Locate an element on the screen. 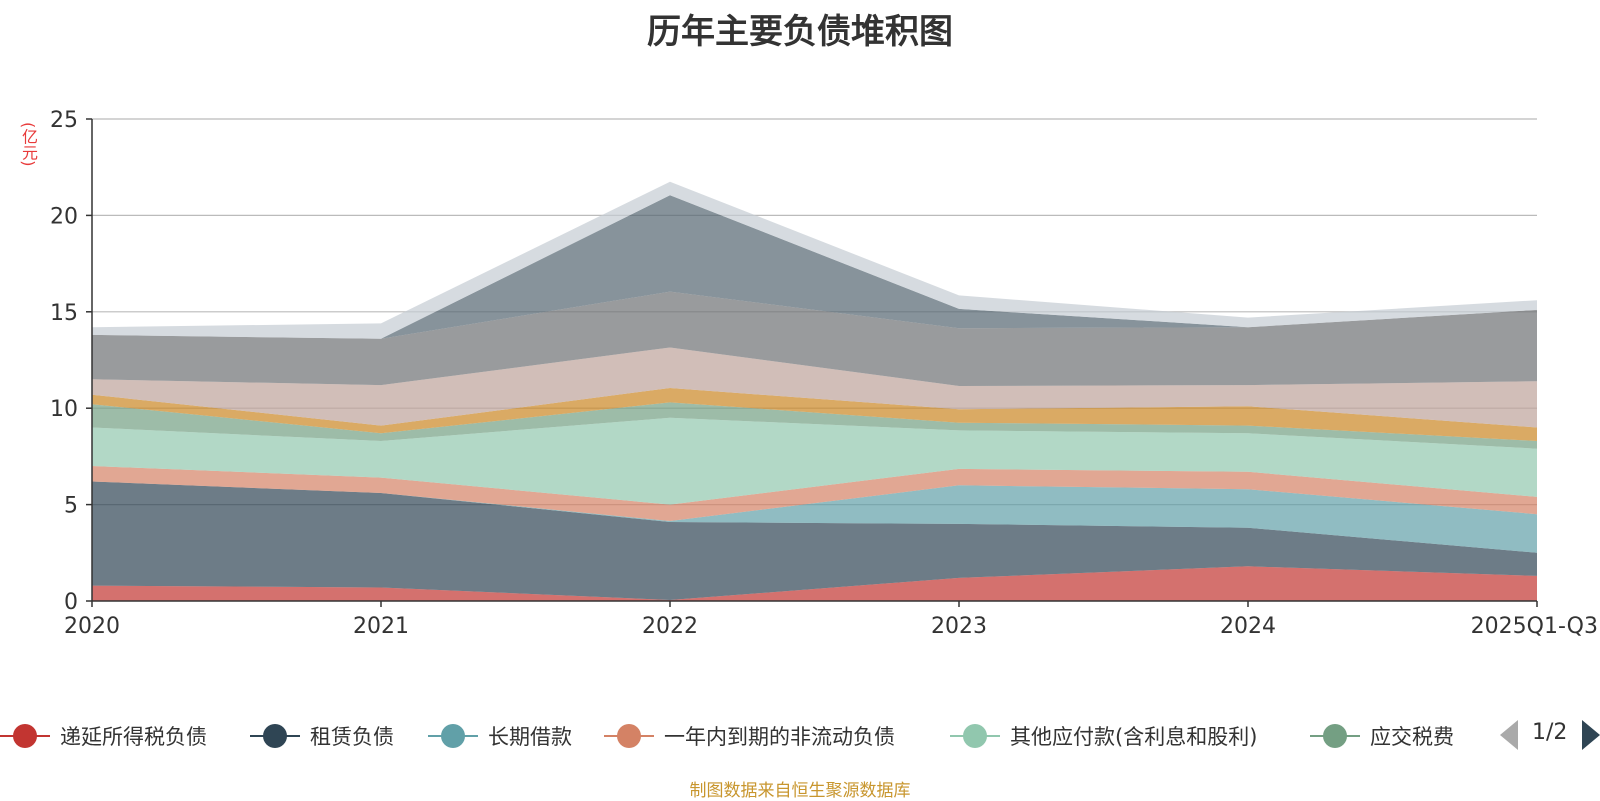 This screenshot has width=1600, height=801. area-应付职工薪酬 is located at coordinates (814, 387).